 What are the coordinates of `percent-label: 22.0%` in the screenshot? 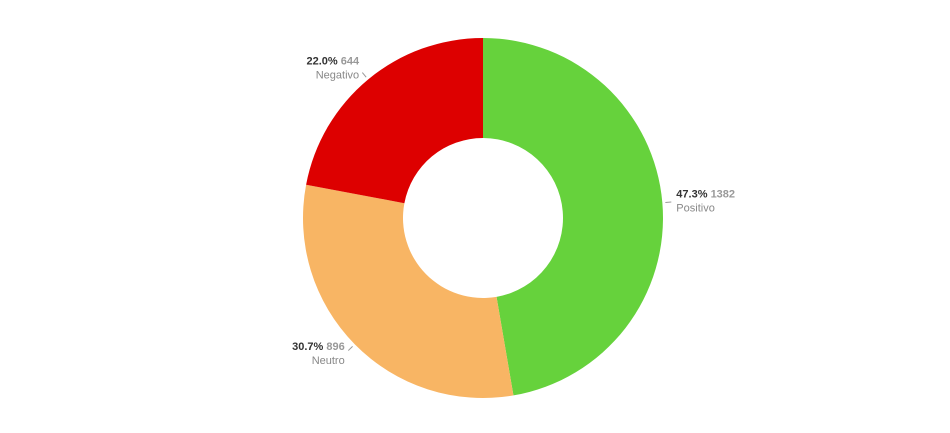 It's located at (322, 62).